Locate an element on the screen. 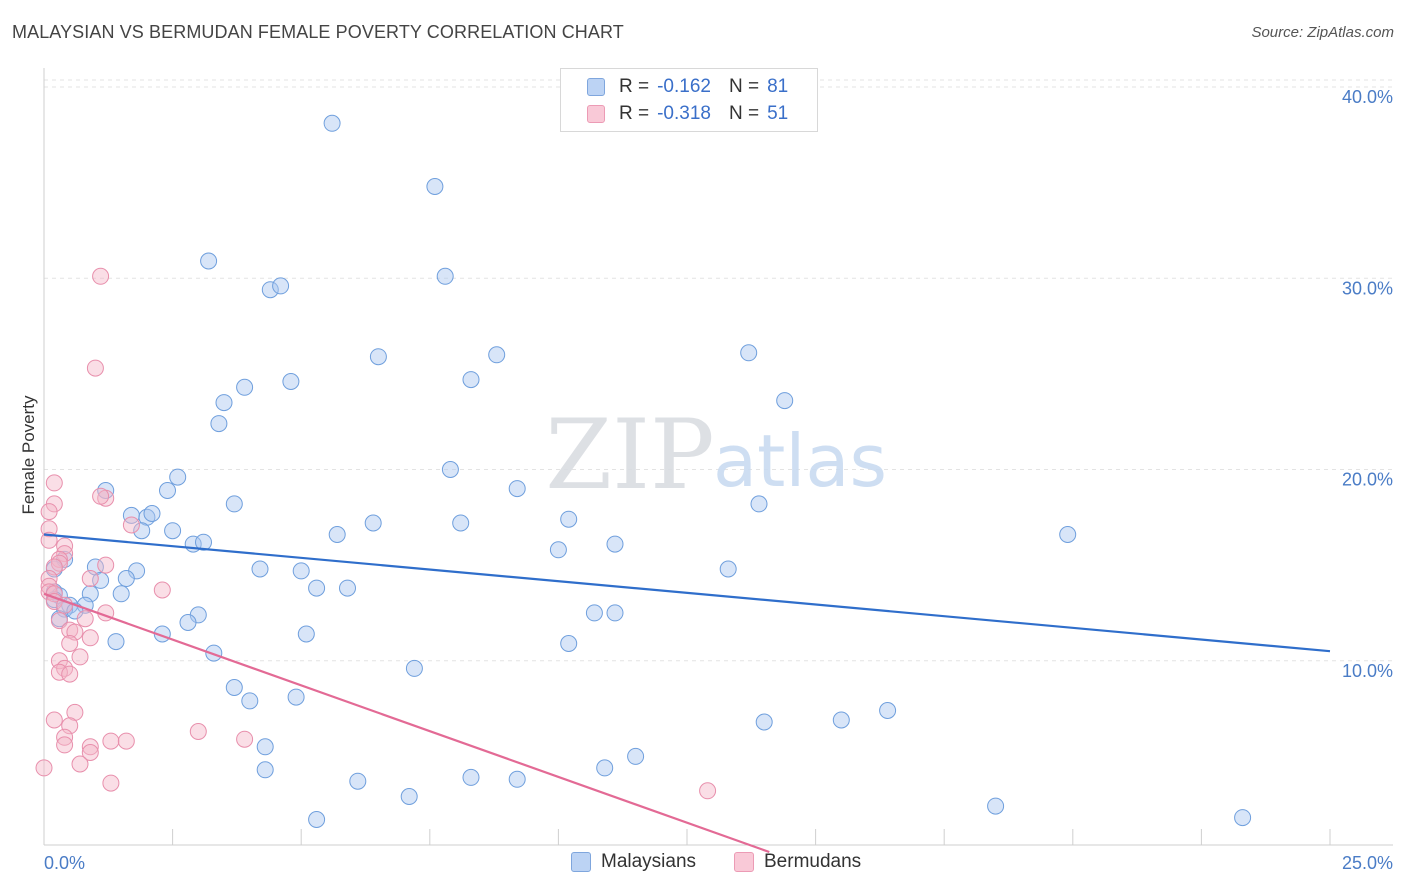  x-tick-label: 25.0% is located at coordinates (1367, 863).